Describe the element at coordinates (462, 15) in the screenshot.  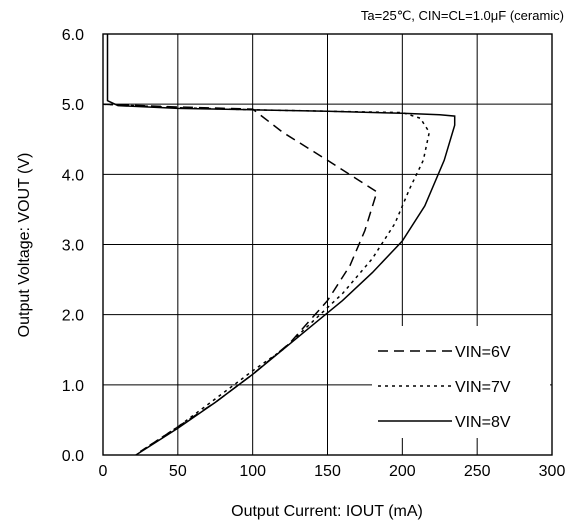
I see `chart-subtitle: Ta=25℃, CIN=CL=1.0μF (ceramic)` at that location.